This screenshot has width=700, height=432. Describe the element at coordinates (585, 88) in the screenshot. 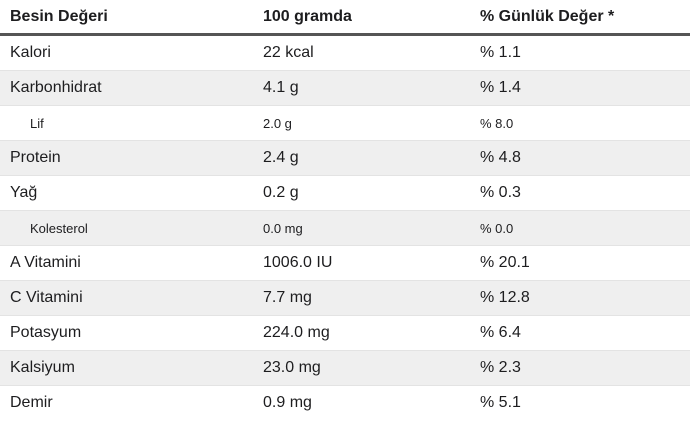

I see `table-cell: % 1.4` at that location.